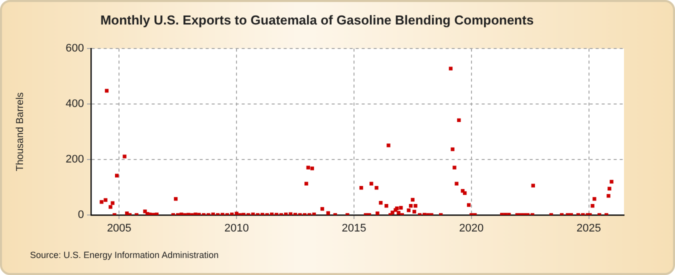 This screenshot has height=275, width=675. What do you see at coordinates (354, 228) in the screenshot?
I see `x-tick-label: 2015` at bounding box center [354, 228].